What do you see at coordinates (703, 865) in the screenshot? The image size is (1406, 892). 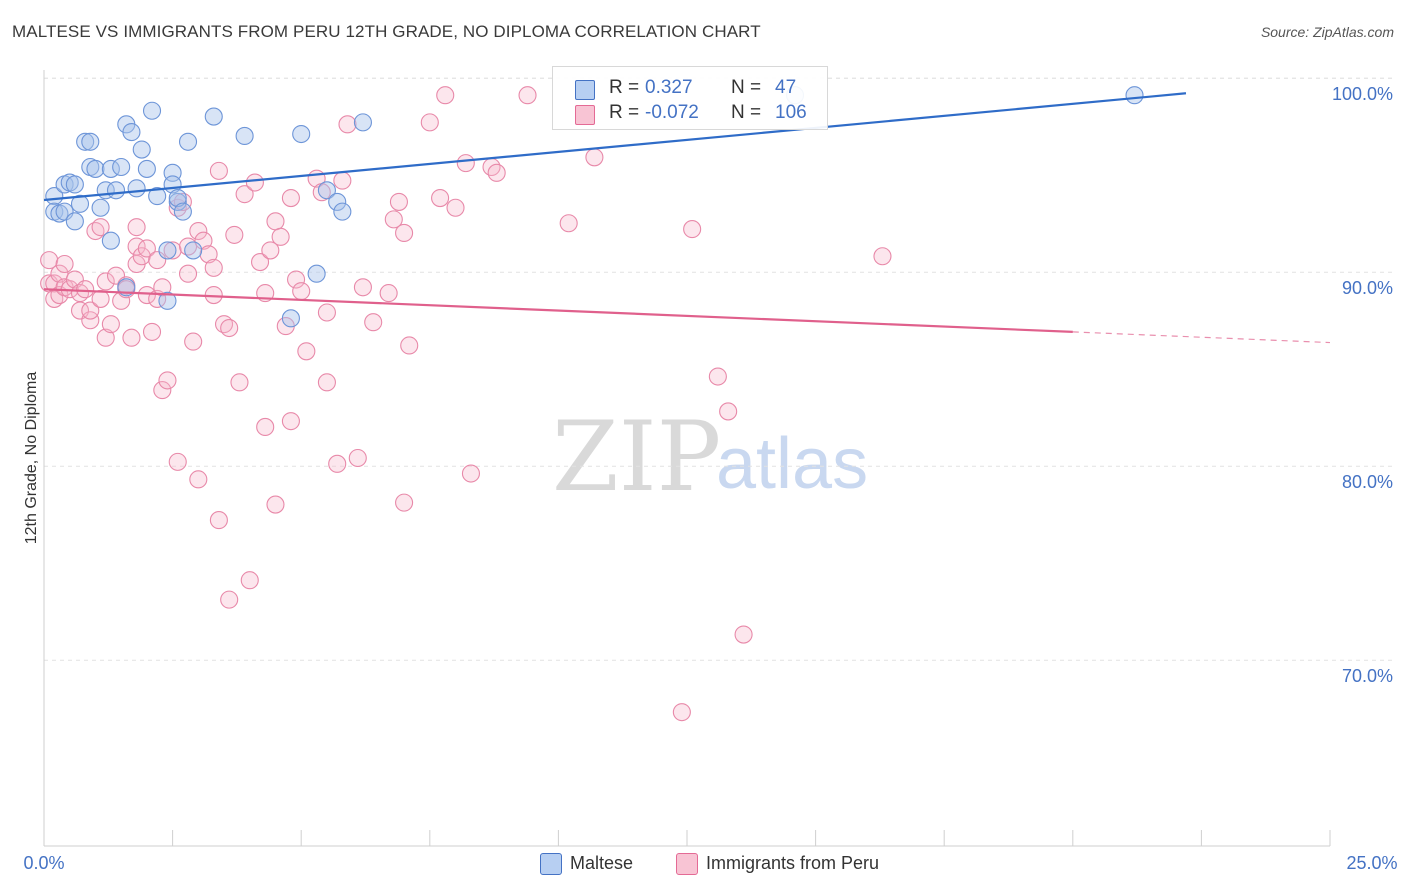 I see `series-legend: Maltese Immigrants from Peru` at bounding box center [703, 865].